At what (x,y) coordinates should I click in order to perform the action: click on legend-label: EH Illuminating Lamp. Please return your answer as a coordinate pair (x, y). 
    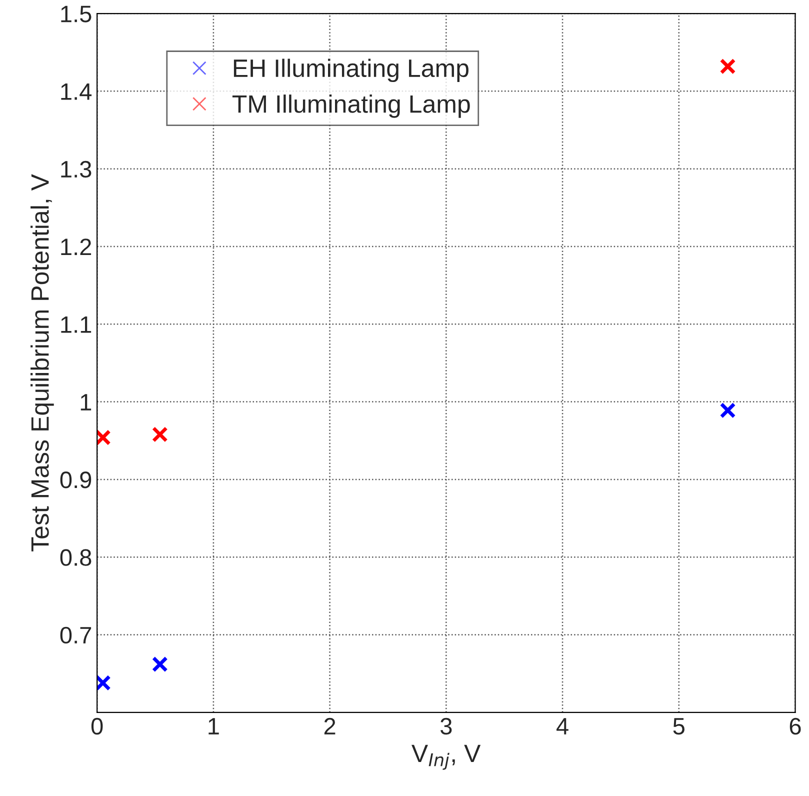
    Looking at the image, I should click on (351, 70).